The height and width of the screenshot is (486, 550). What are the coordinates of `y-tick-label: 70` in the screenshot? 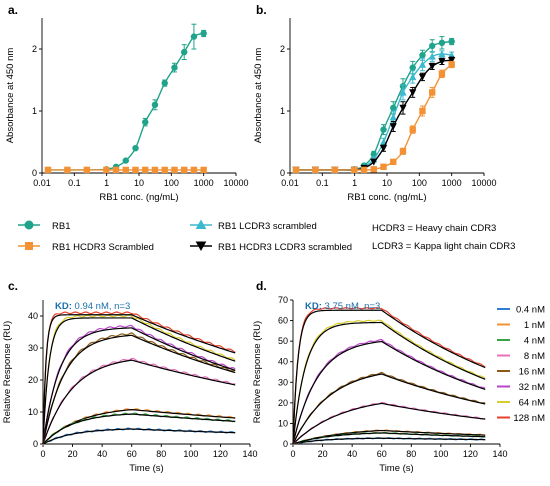 It's located at (283, 300).